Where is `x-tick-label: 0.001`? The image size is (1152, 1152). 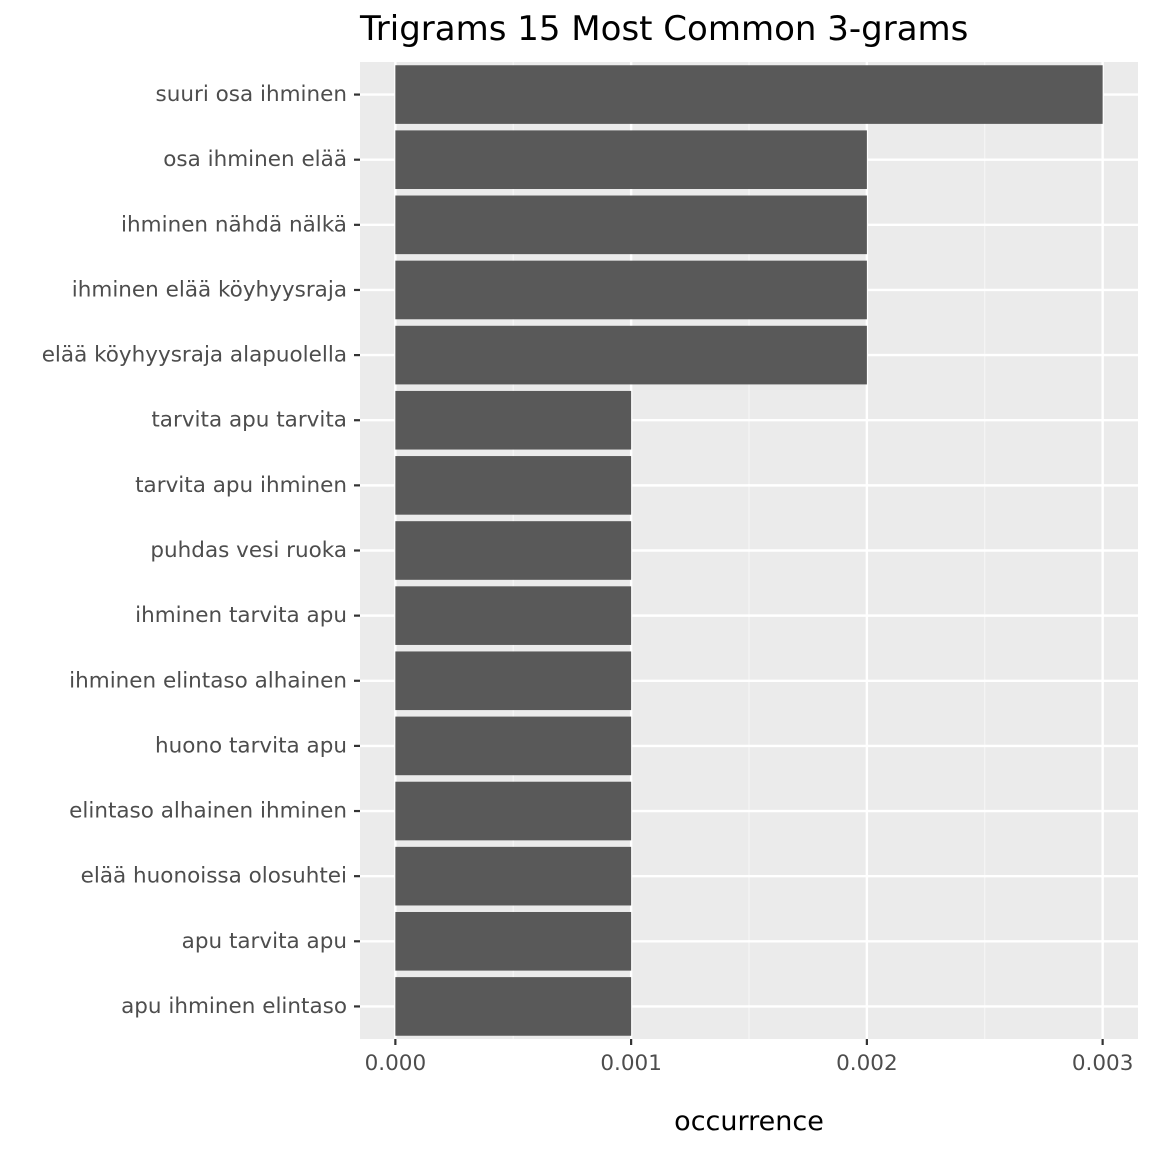 x-tick-label: 0.001 is located at coordinates (631, 1063).